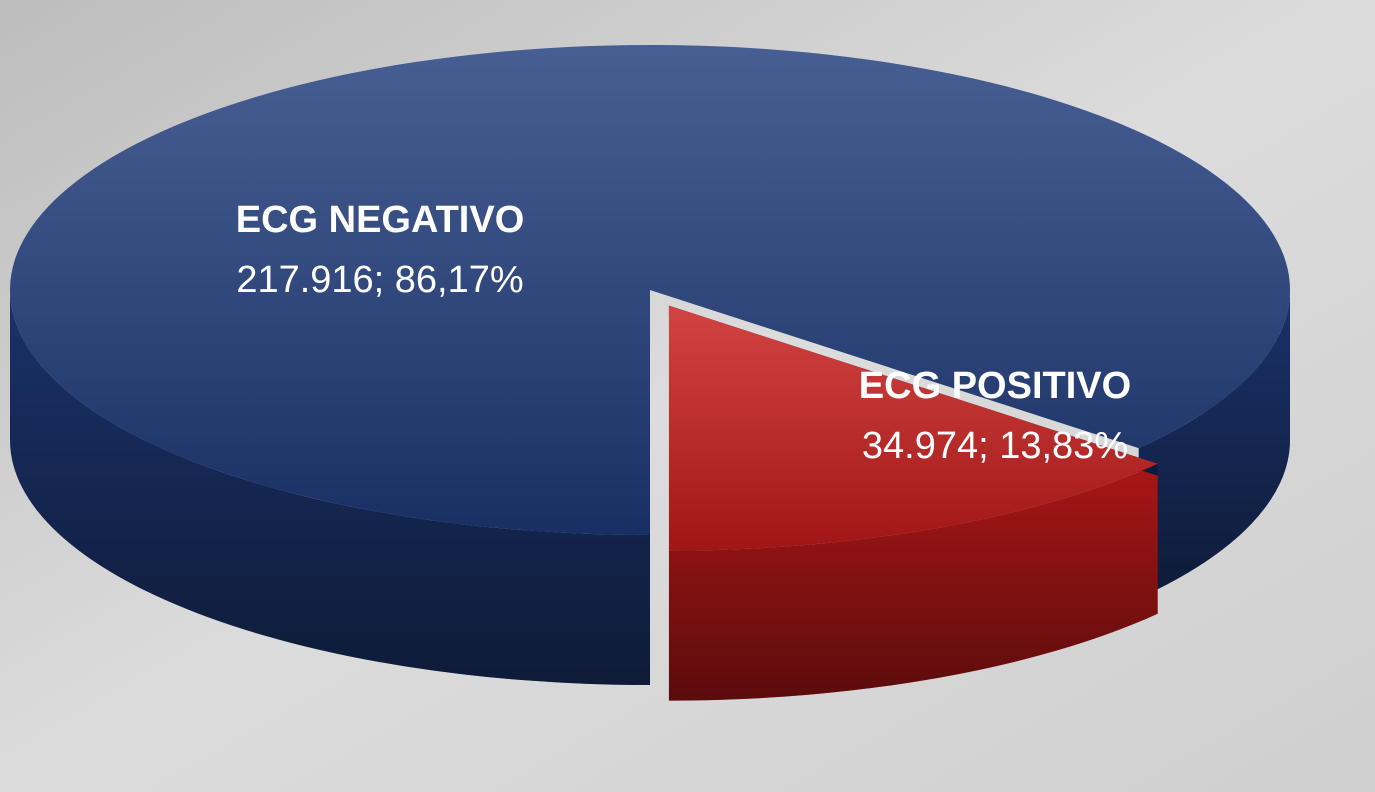  Describe the element at coordinates (379, 280) in the screenshot. I see `value-label: 217.916; 86,17%` at that location.